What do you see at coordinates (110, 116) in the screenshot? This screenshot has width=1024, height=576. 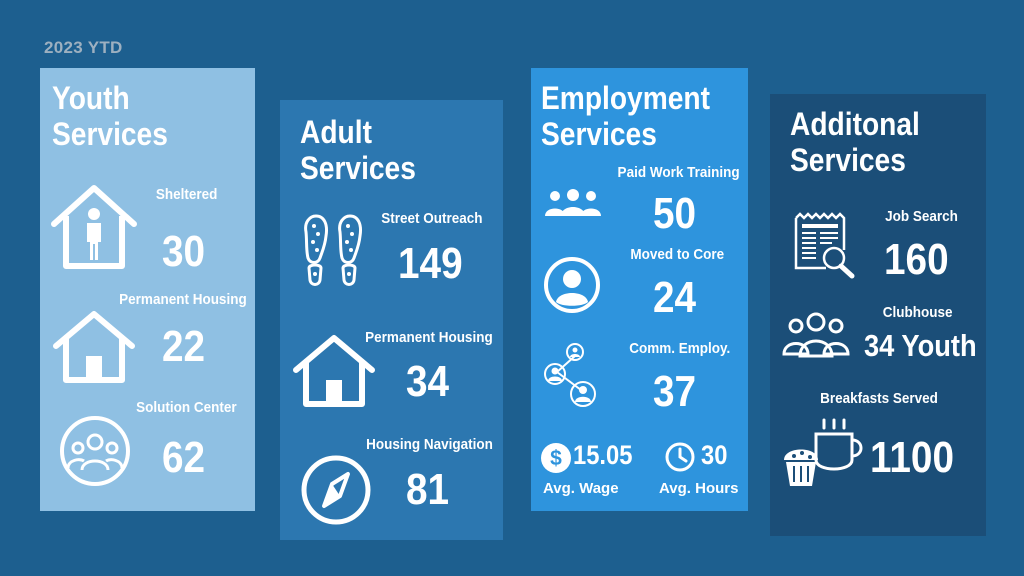 I see `youth-title: Youth Services` at bounding box center [110, 116].